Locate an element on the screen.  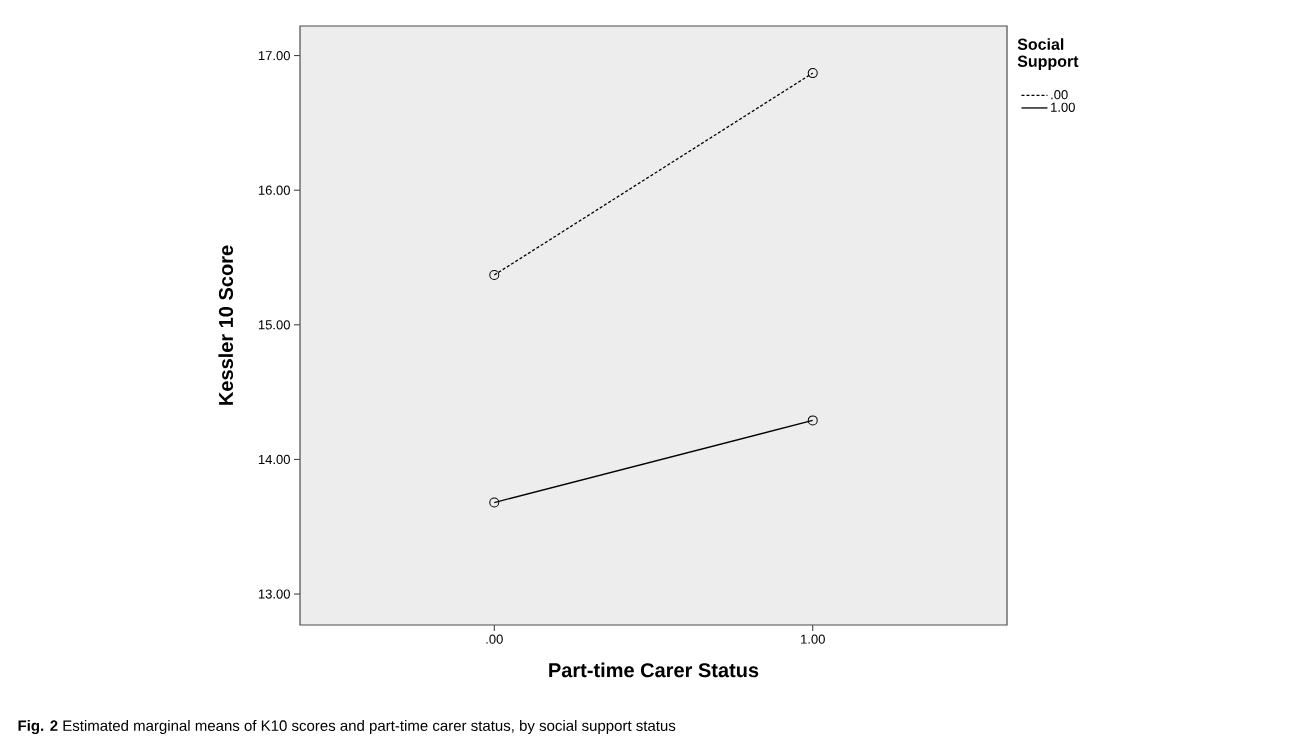
x-axis-title: Part-time Carer Status is located at coordinates (654, 670).